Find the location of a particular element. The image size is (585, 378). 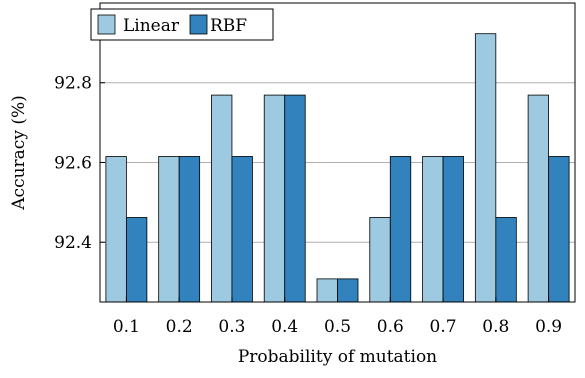

y-tick-label: 92.4 is located at coordinates (73, 243).